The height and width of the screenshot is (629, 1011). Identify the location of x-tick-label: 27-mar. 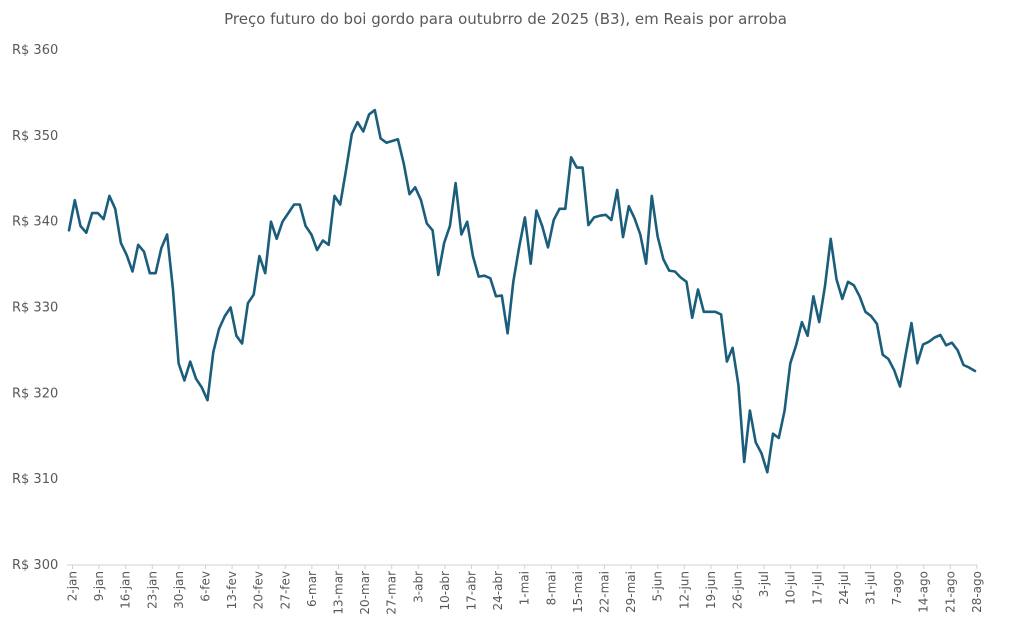
(392, 593).